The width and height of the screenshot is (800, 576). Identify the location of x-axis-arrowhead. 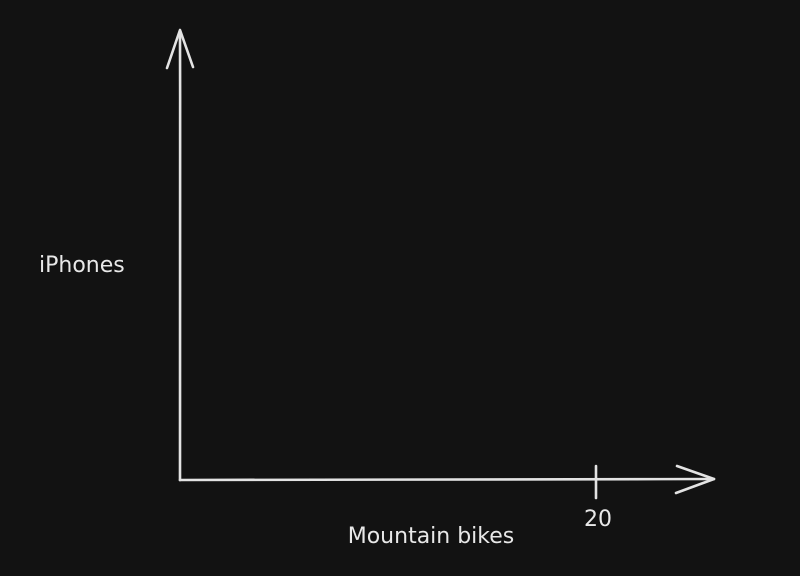
(695, 479).